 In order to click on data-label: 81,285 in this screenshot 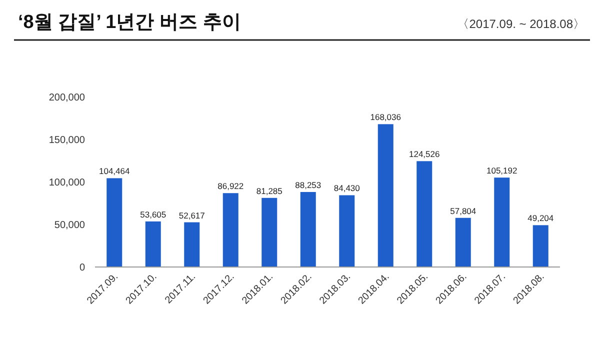, I will do `click(269, 191)`.